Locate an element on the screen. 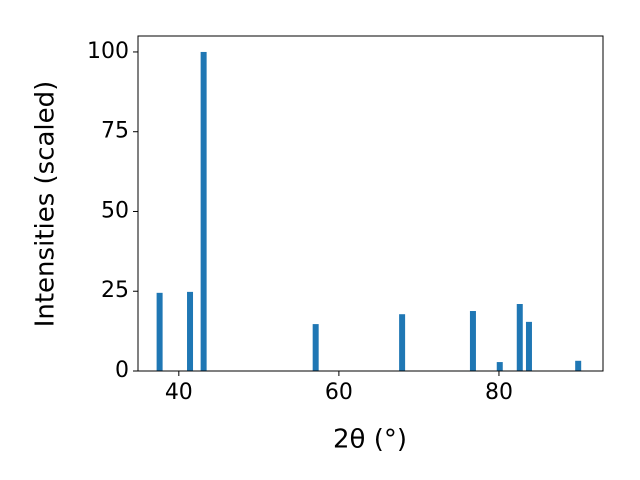  y-axis-label: Intensities (scaled) is located at coordinates (46, 204).